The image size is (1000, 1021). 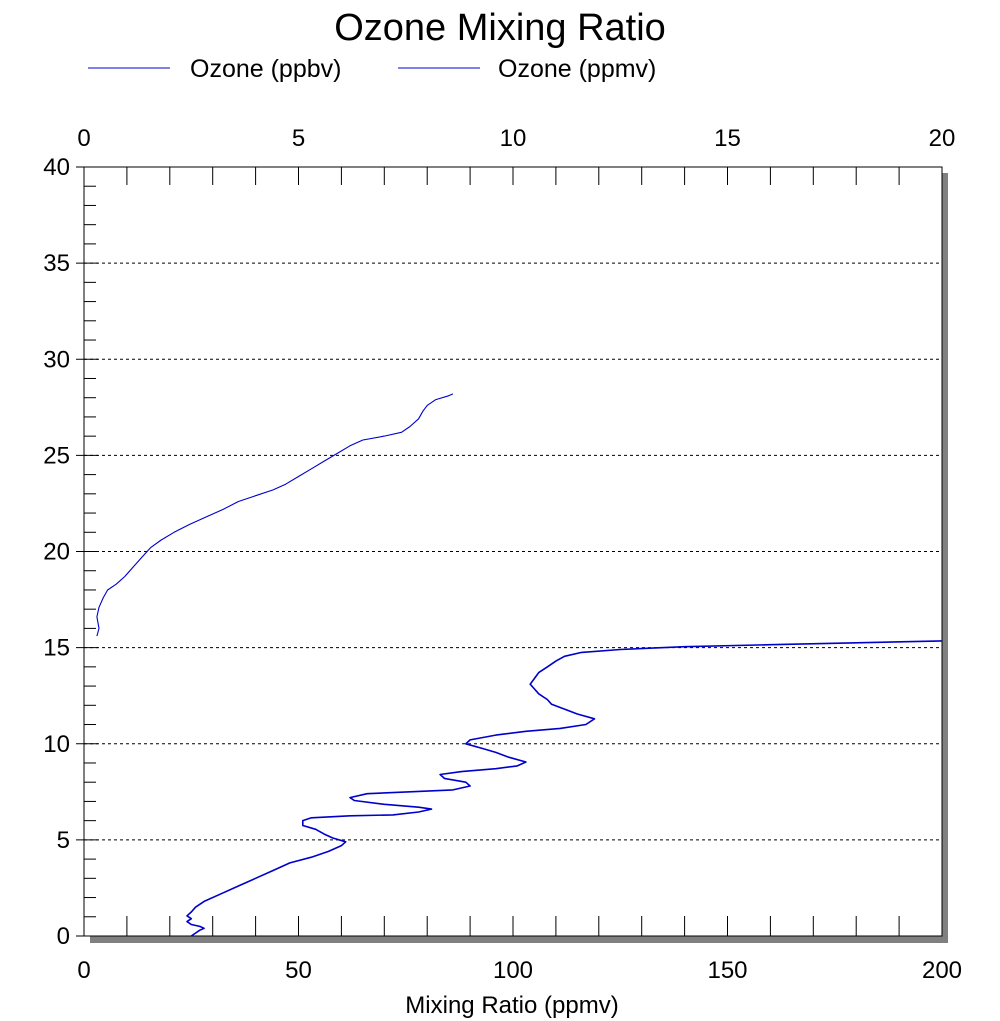 I want to click on legend: Ozone (ppbv) Ozone (ppmv), so click(x=372, y=69).